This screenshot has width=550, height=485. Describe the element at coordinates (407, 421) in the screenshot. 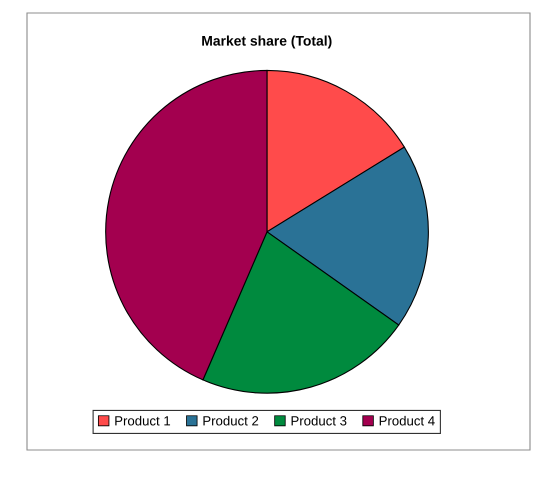

I see `legend-label: Product 4` at that location.